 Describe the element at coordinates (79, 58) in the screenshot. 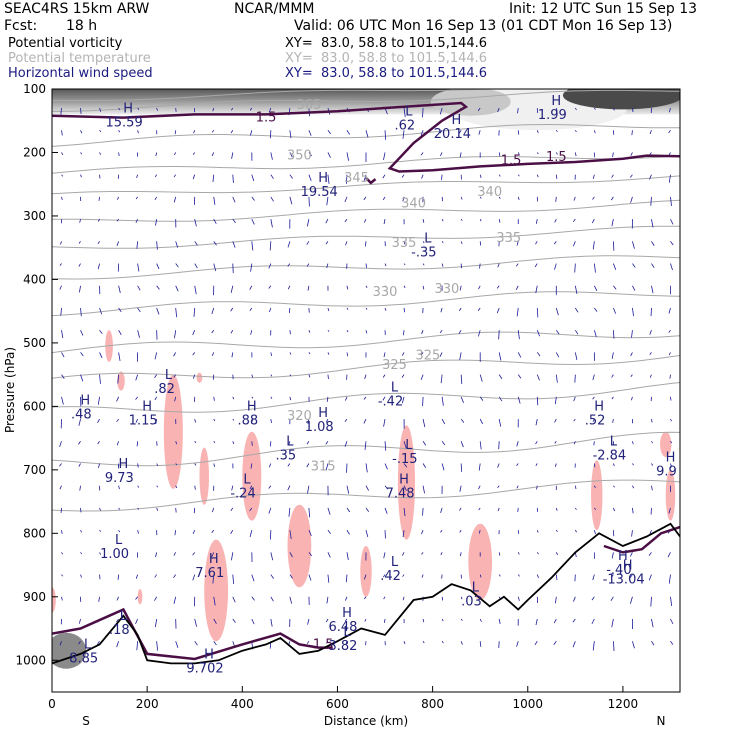

I see `field-name-theta: Potential temperature` at that location.